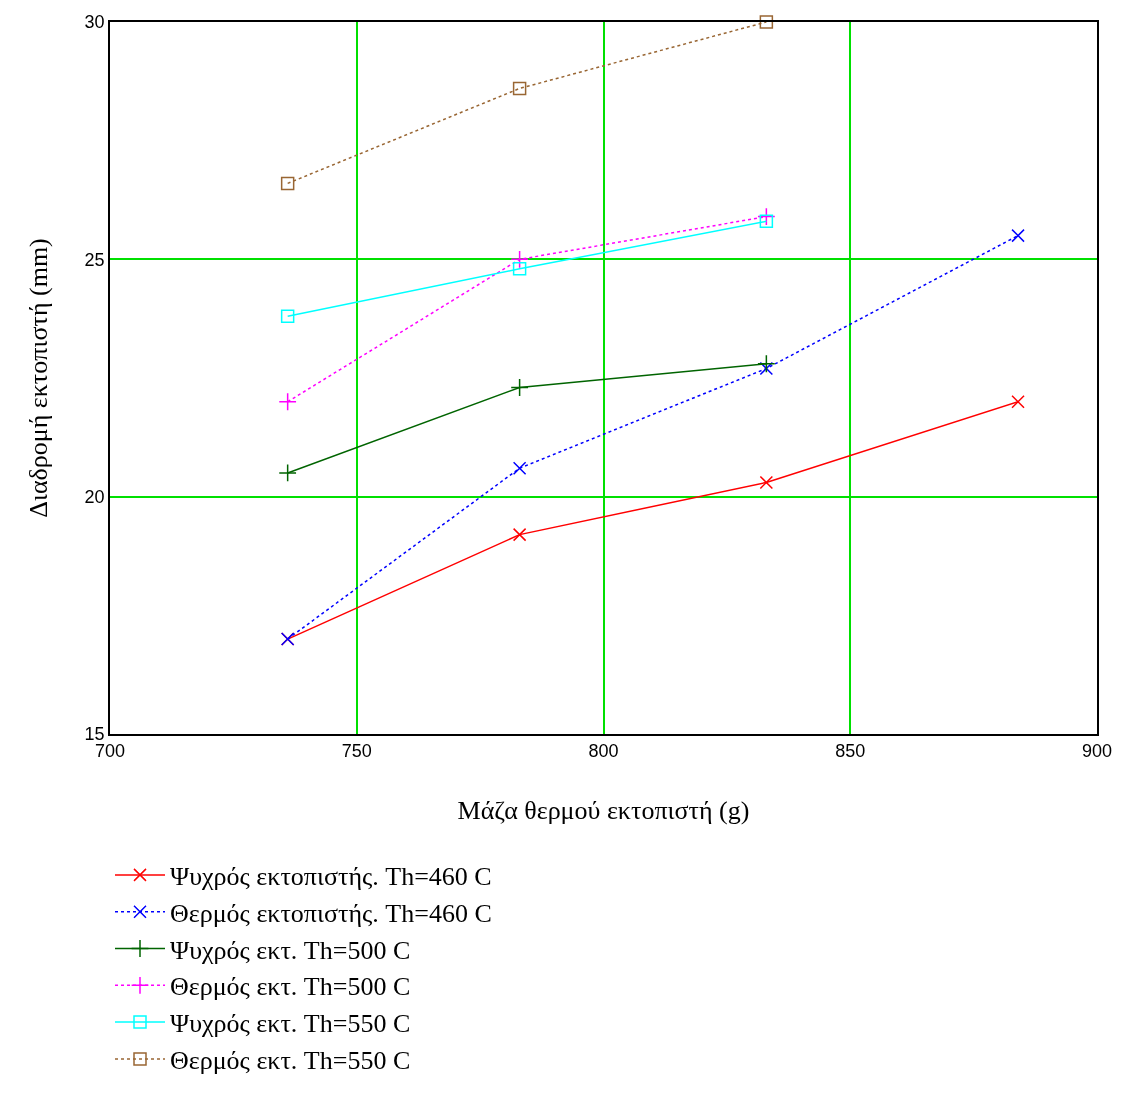  Describe the element at coordinates (94, 259) in the screenshot. I see `y-tick-label: 25` at that location.